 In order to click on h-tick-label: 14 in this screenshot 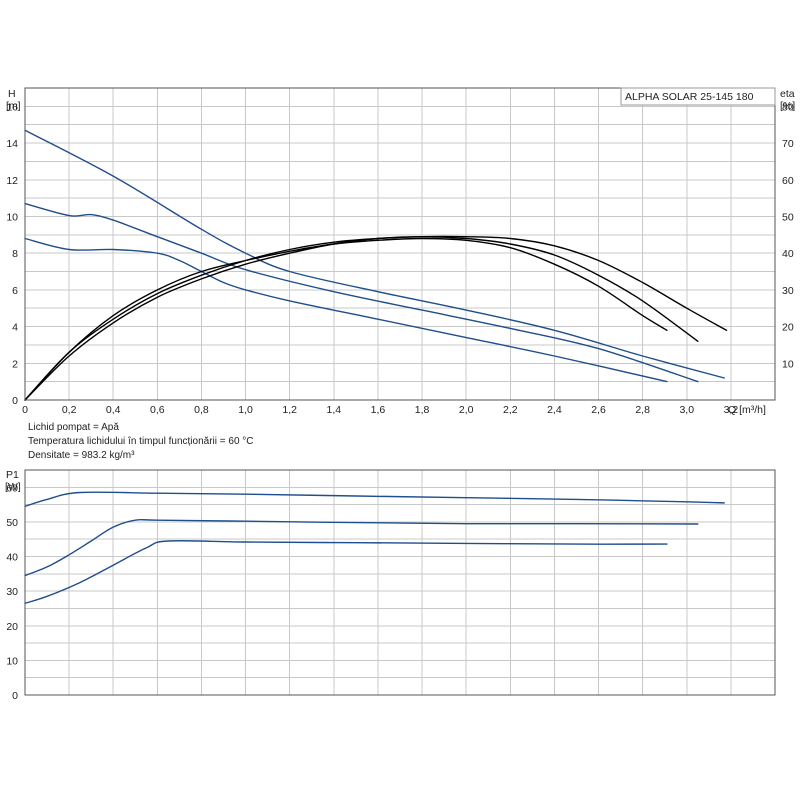, I will do `click(12, 144)`.